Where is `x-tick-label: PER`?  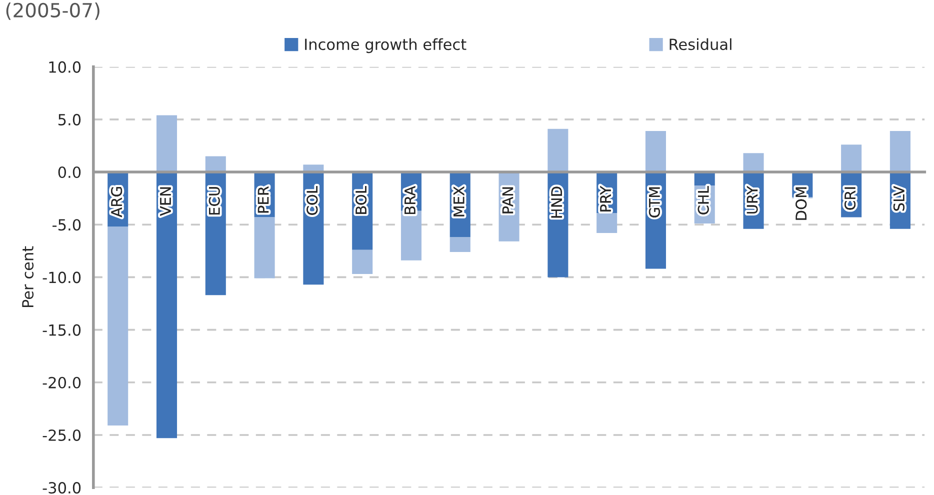 x-tick-label: PER is located at coordinates (263, 199).